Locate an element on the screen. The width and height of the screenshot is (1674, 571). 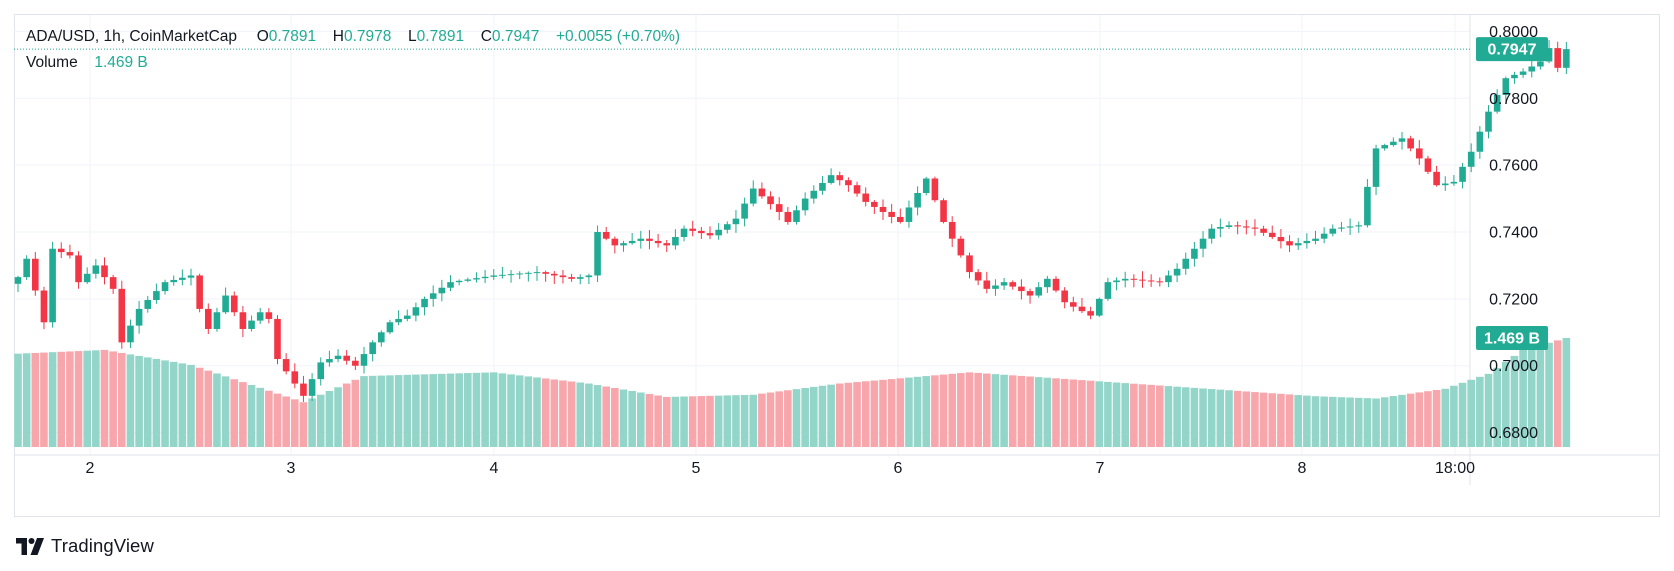
tradingview-logo: TradingView is located at coordinates (85, 546).